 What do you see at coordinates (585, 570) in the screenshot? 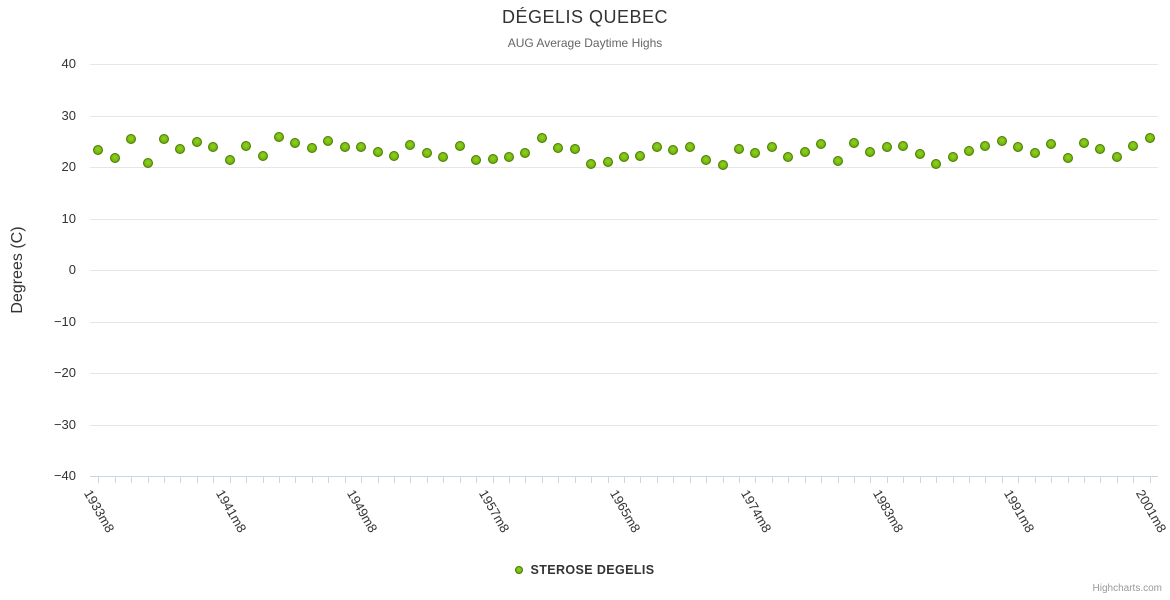
I see `legend: STEROSE DEGELIS` at bounding box center [585, 570].